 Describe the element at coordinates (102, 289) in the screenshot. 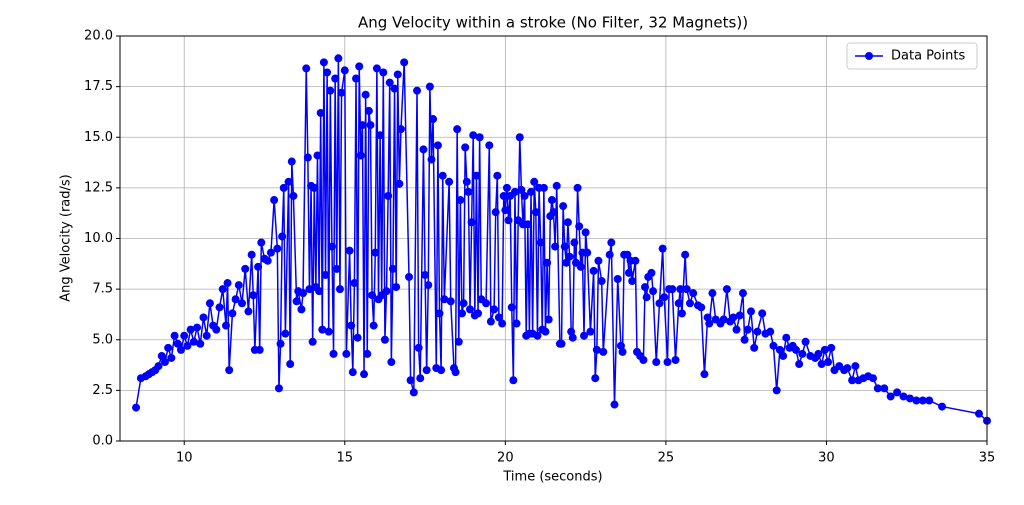

I see `y-tick-label: 7.5` at that location.